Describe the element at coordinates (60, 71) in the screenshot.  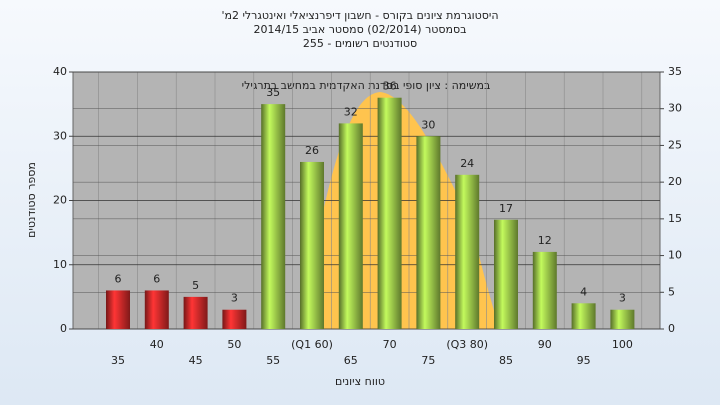
I see `y-tick-label: 40` at that location.